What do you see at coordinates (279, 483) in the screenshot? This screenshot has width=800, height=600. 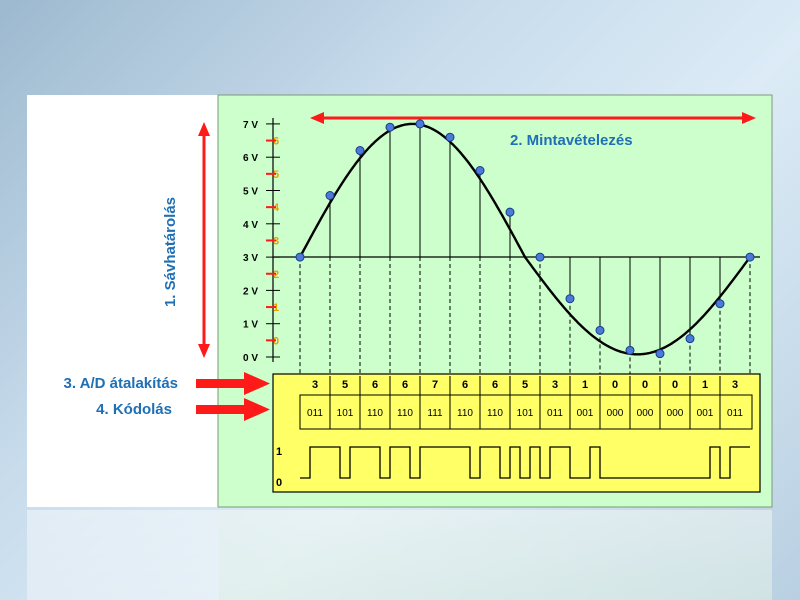 I see `digital-low-label: 0` at bounding box center [279, 483].